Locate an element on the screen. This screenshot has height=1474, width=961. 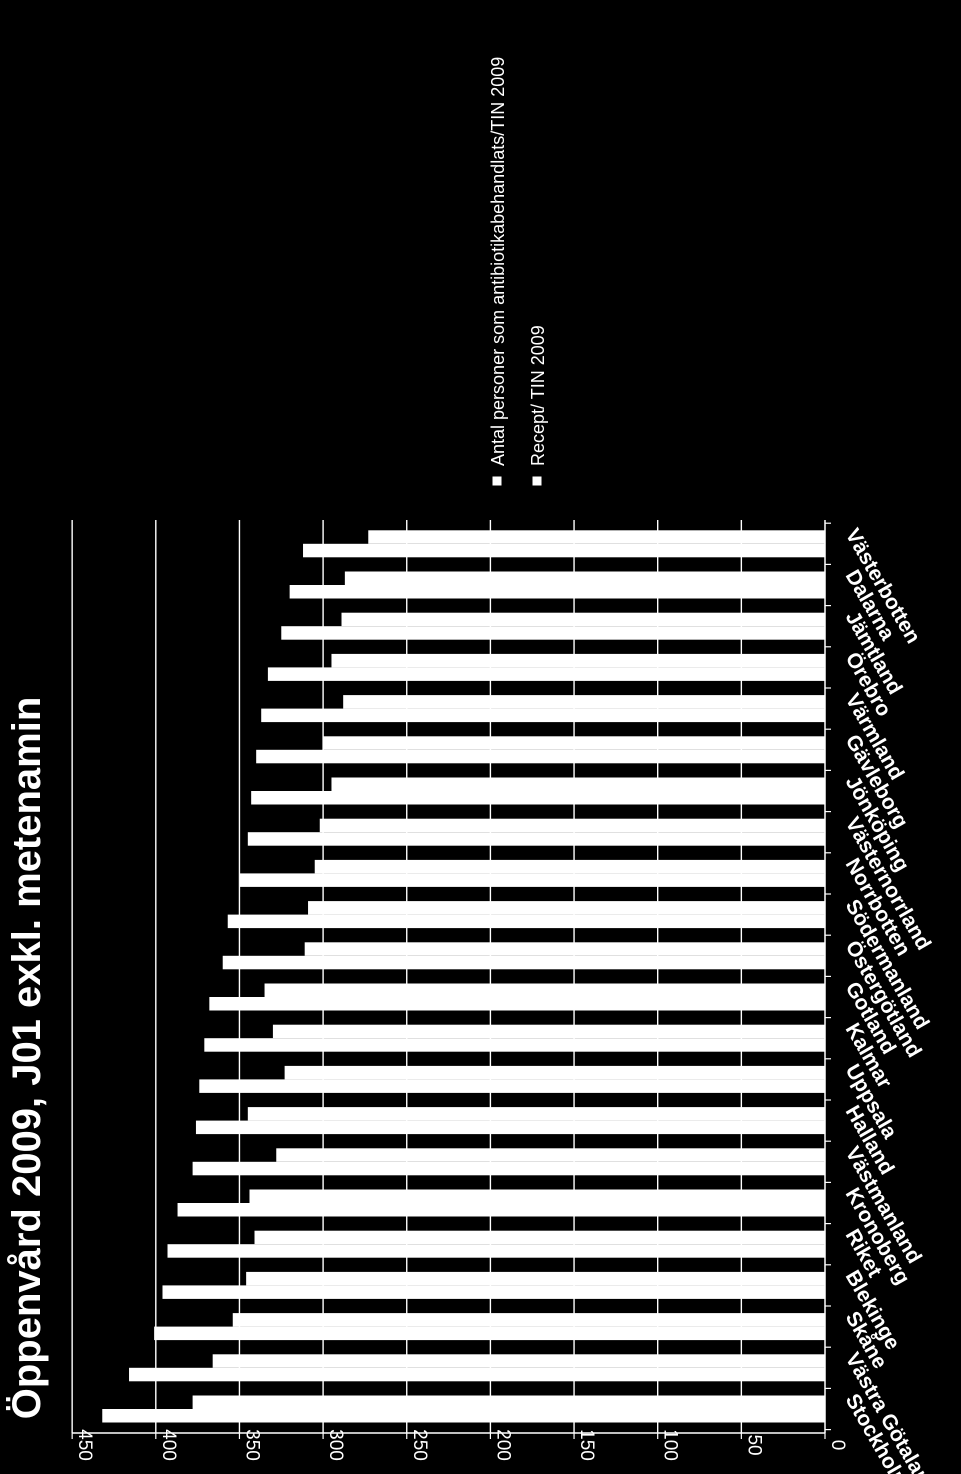
y-tick-label: 250 is located at coordinates (419, 1445).